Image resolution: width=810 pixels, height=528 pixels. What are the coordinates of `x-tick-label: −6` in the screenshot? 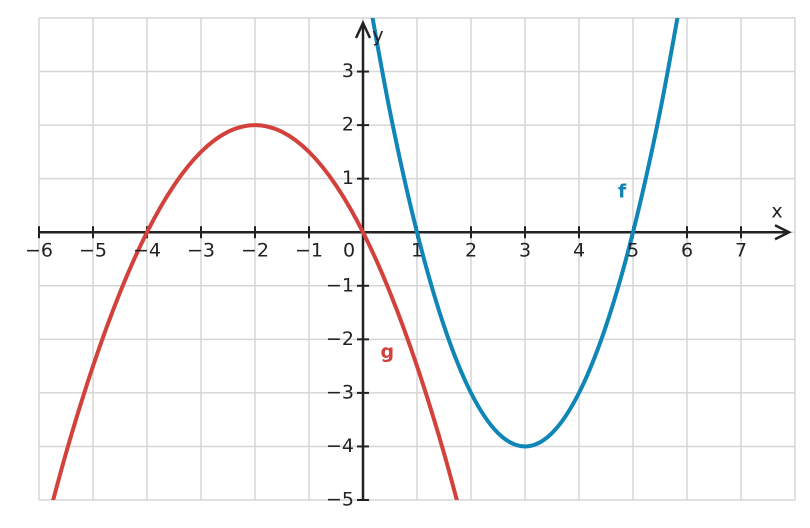 It's located at (39, 251).